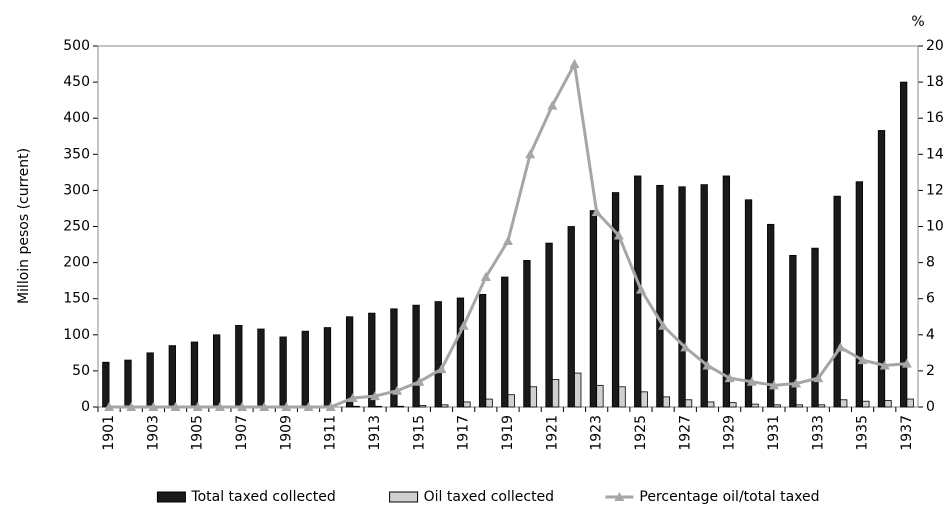 The width and height of the screenshot is (949, 511). What do you see at coordinates (76, 46) in the screenshot?
I see `y-tick-label: 500` at bounding box center [76, 46].